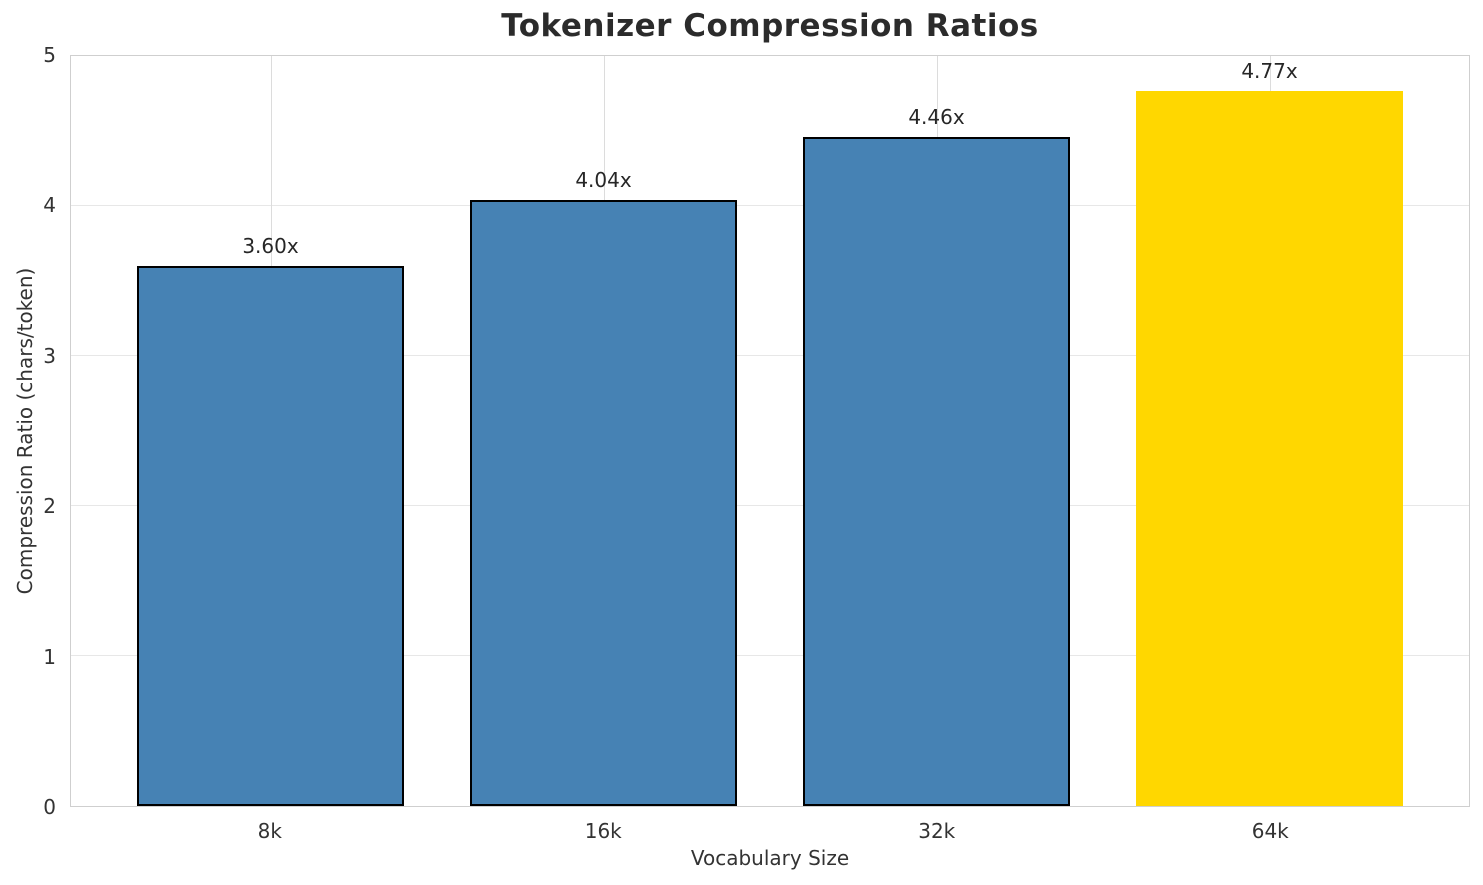 This screenshot has width=1483, height=885. What do you see at coordinates (1270, 831) in the screenshot?
I see `x-tick: 64k` at bounding box center [1270, 831].